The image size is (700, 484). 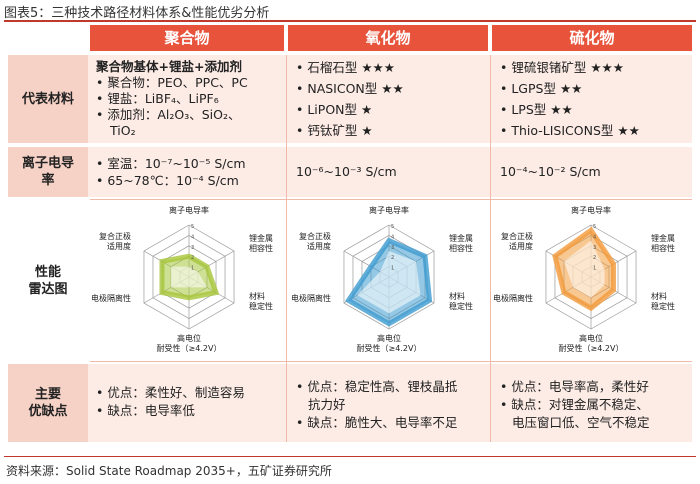 I want to click on proscons-oxide: • 优点：稳定性高、锂枝晶抵 抗力好 • 缺点：脆性大、电导率不足, so click(x=376, y=405).